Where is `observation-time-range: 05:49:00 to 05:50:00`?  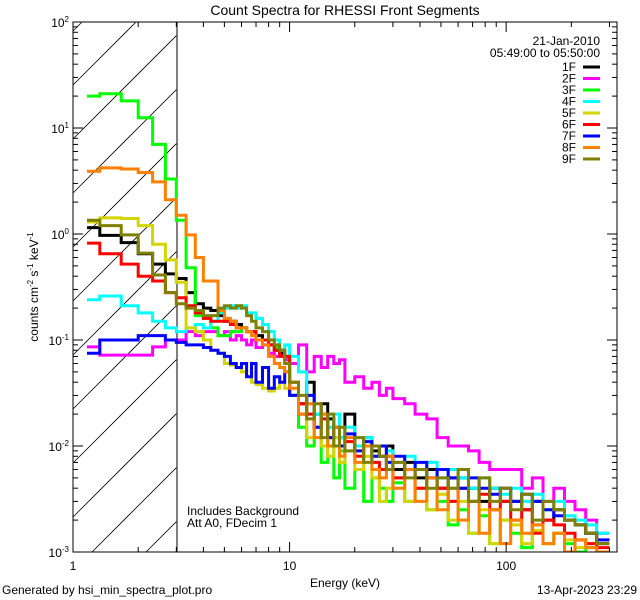
observation-time-range: 05:49:00 to 05:50:00 is located at coordinates (545, 53).